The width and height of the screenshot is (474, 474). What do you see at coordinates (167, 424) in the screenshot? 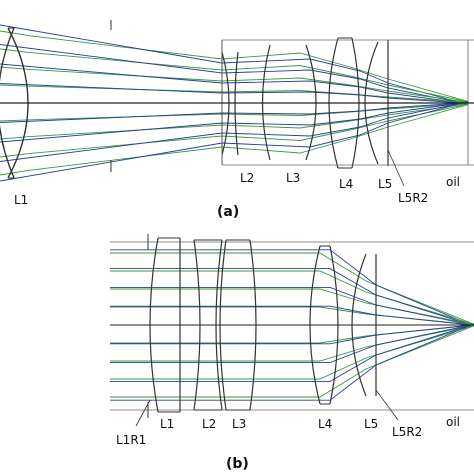
I see `label-l1-b: L1` at bounding box center [167, 424].